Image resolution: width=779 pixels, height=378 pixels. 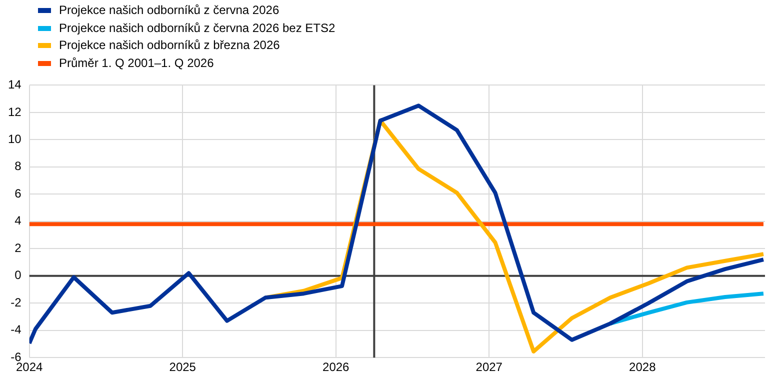 What do you see at coordinates (169, 10) in the screenshot?
I see `legend-label: Projekce našich odborníků z června 2026` at bounding box center [169, 10].